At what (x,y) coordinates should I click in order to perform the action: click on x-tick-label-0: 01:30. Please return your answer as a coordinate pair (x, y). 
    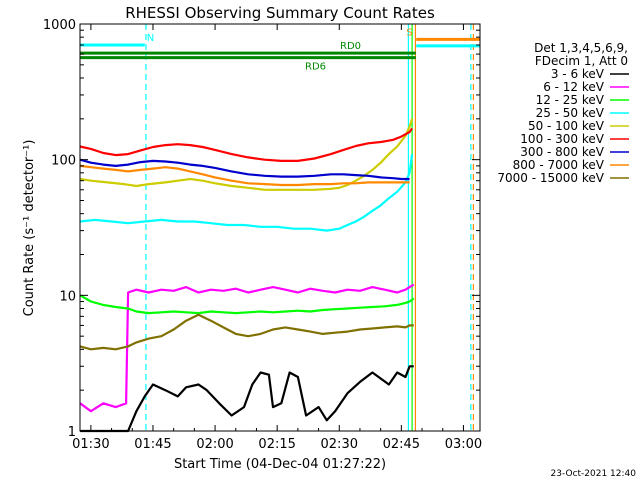
    Looking at the image, I should click on (90, 444).